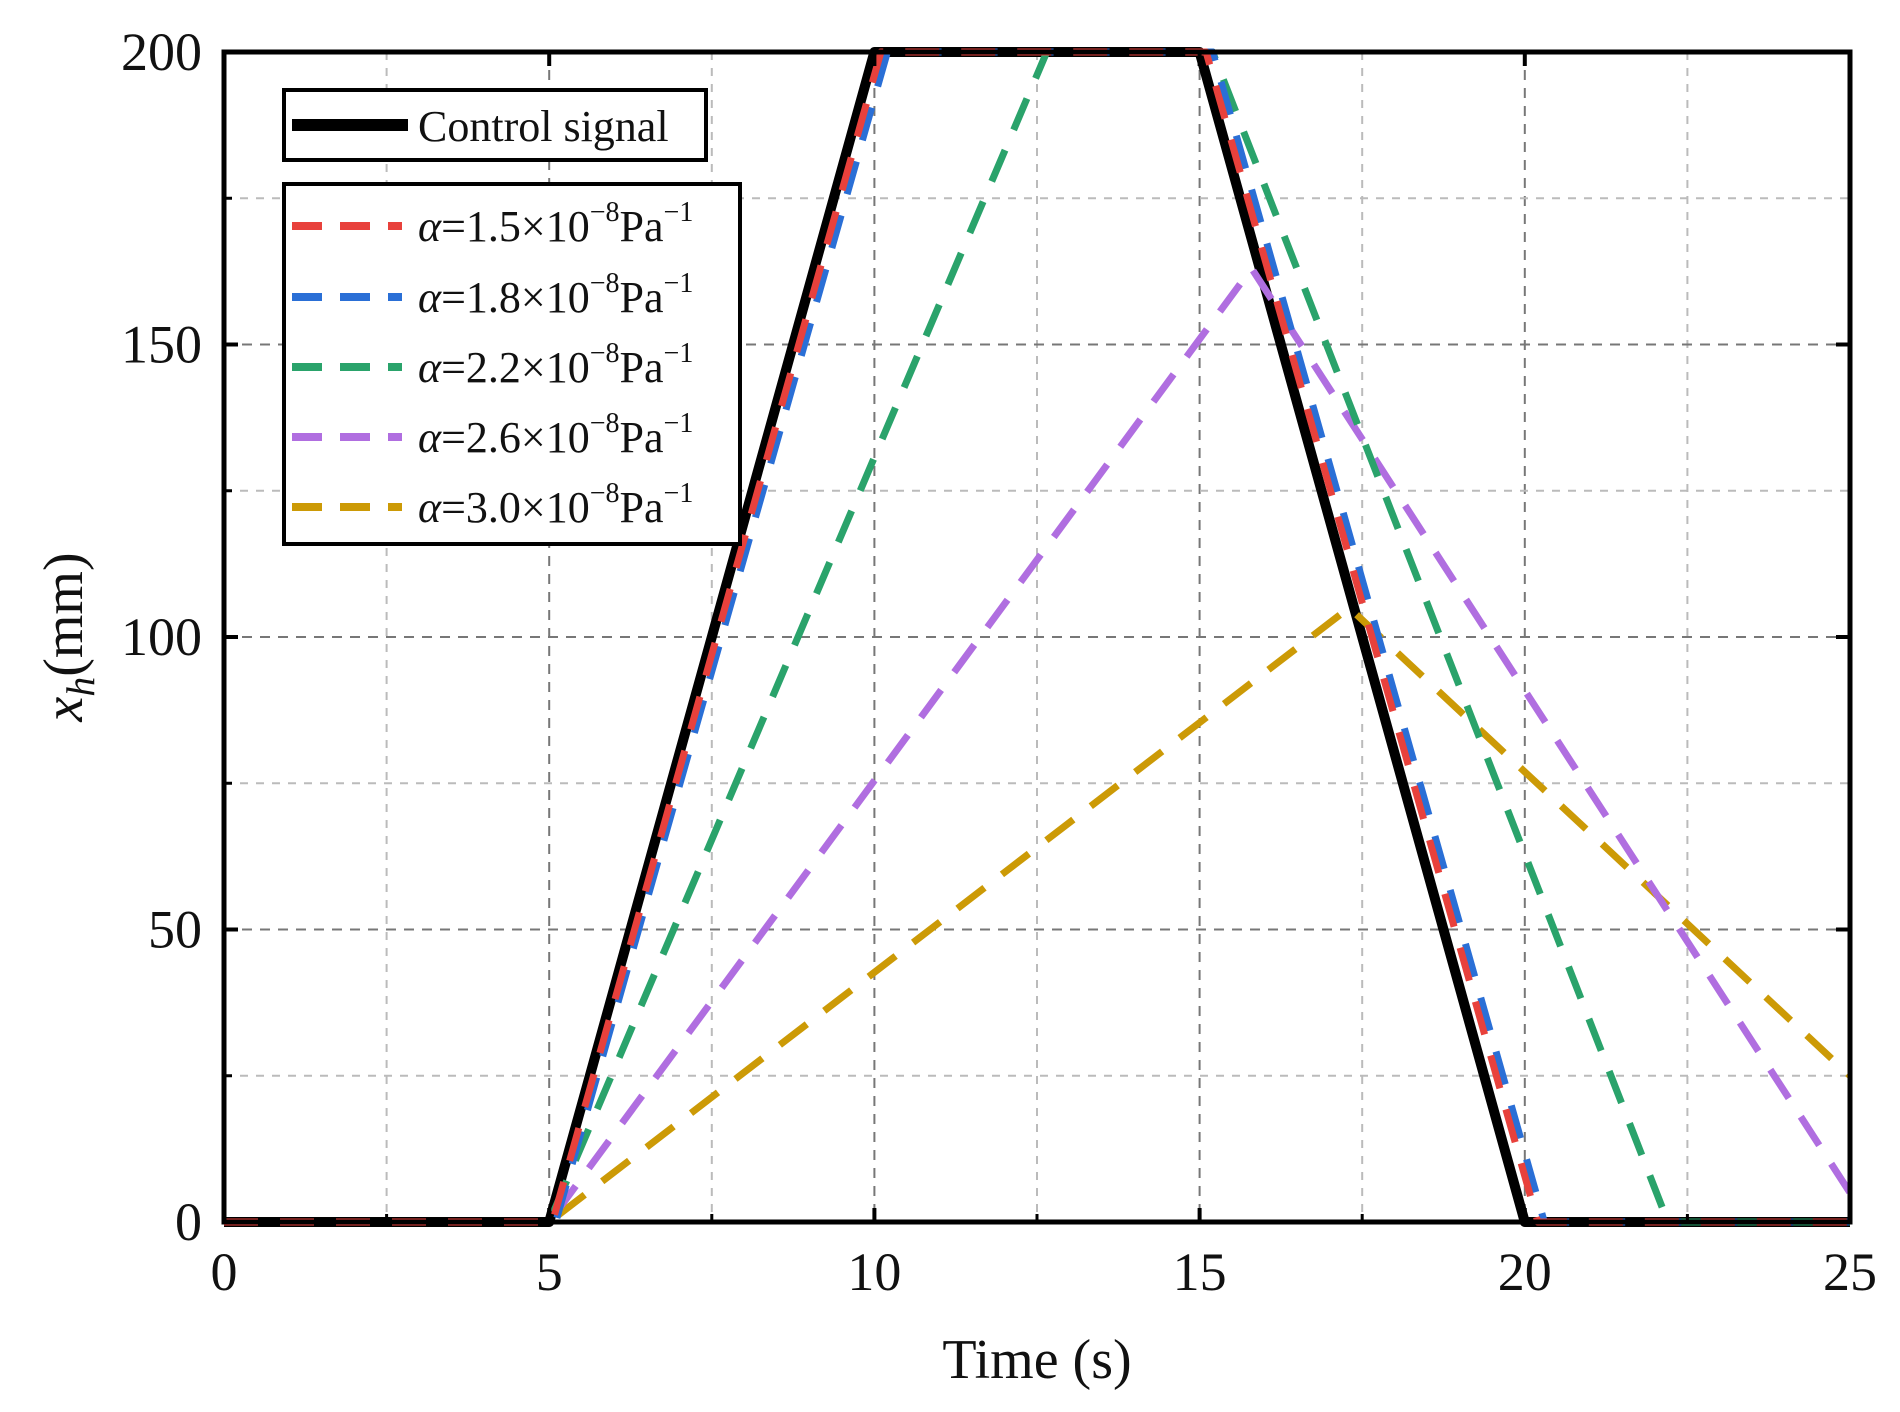 The image size is (1900, 1412). I want to click on legend-label-1: α=1.5×10−8Pa−1, so click(555, 224).